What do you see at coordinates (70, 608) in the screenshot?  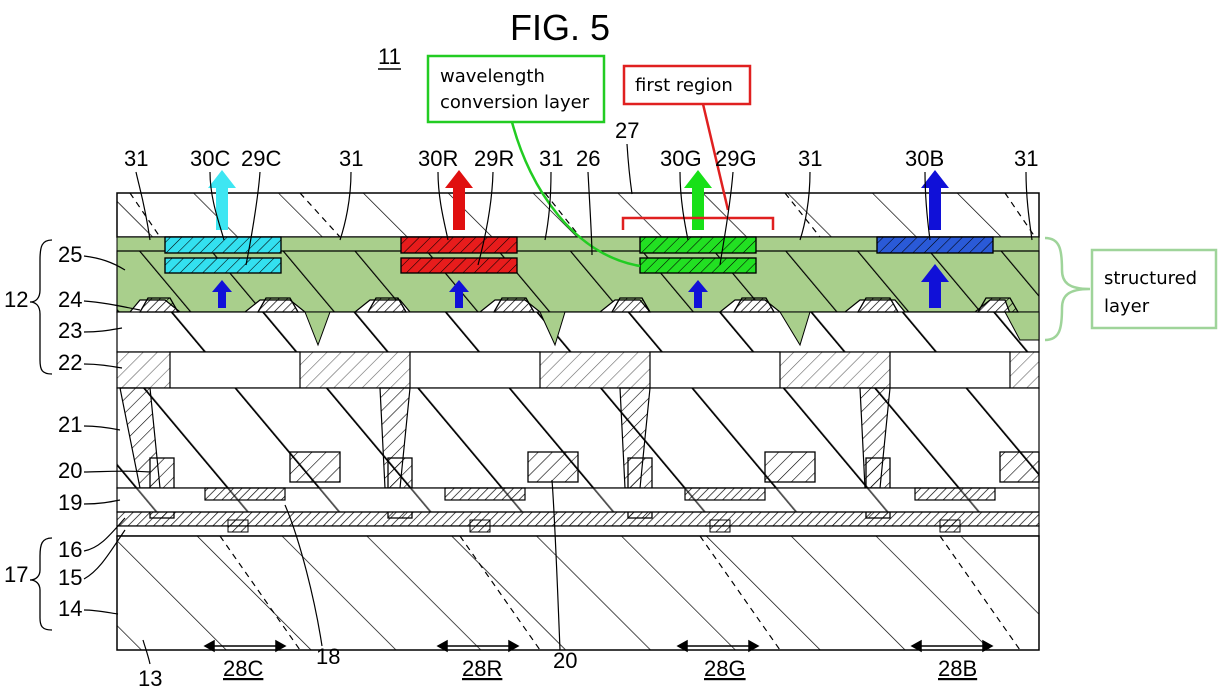 I see `label-14: 14` at bounding box center [70, 608].